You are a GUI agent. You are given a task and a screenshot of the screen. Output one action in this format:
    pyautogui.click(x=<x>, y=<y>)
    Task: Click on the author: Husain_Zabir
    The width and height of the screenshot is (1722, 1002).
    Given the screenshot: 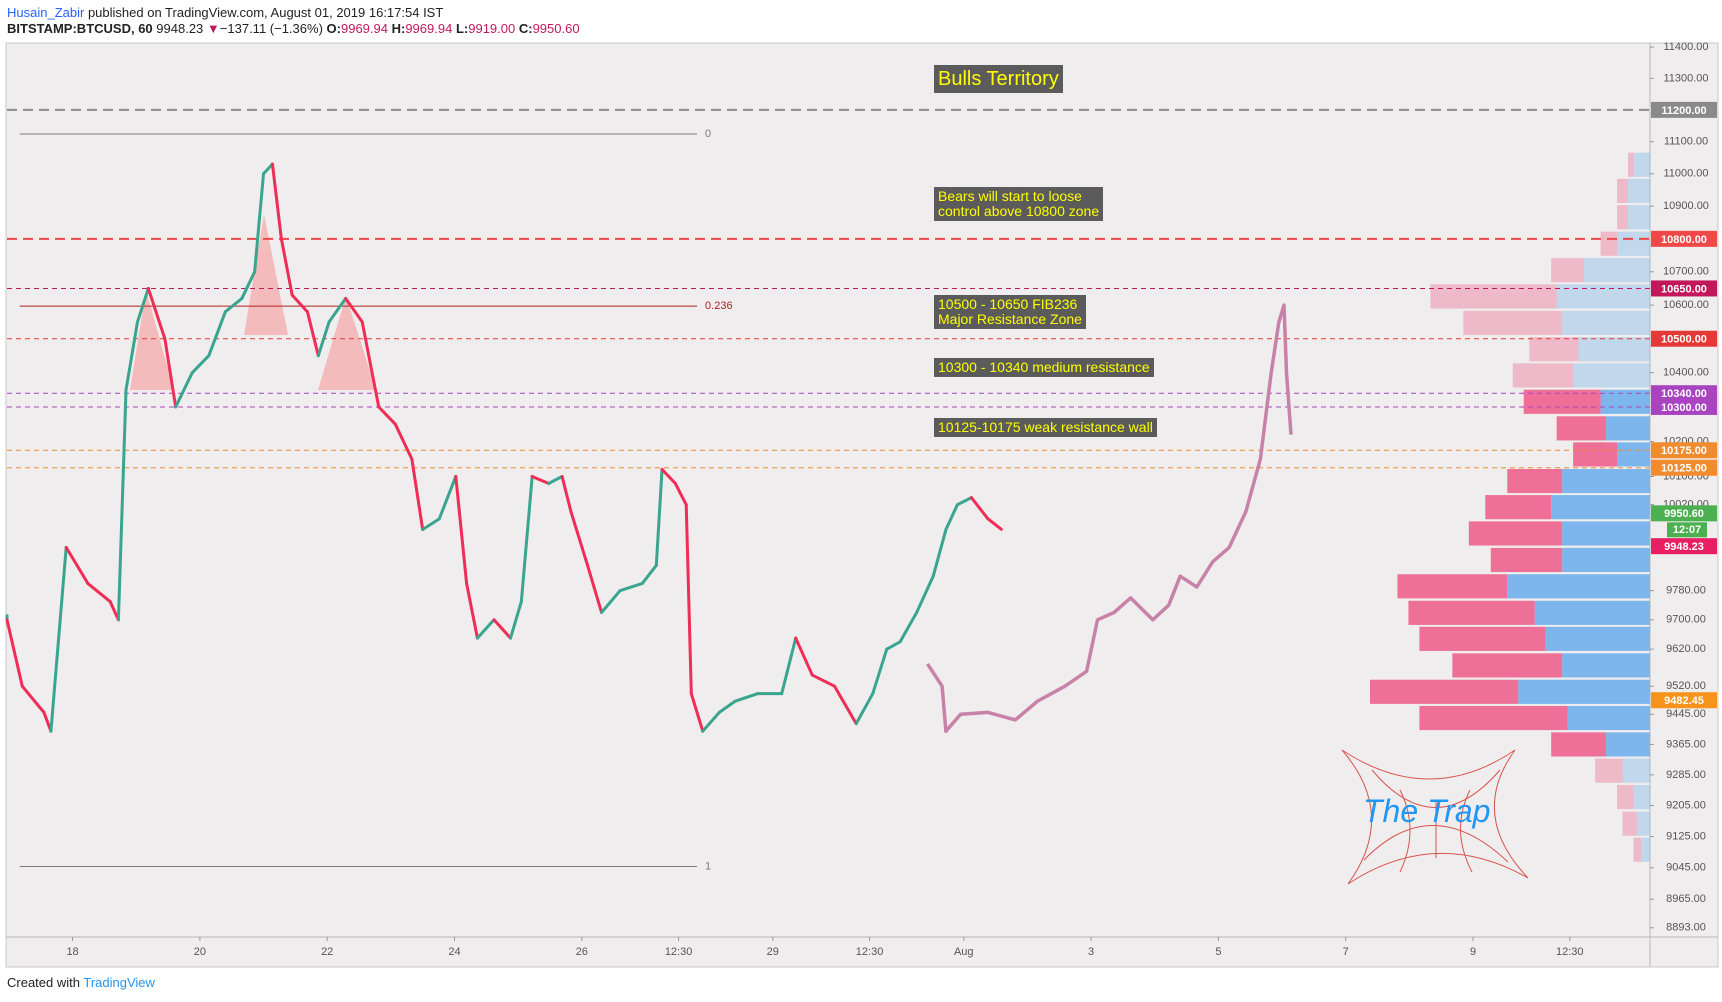 What is the action you would take?
    pyautogui.click(x=46, y=12)
    